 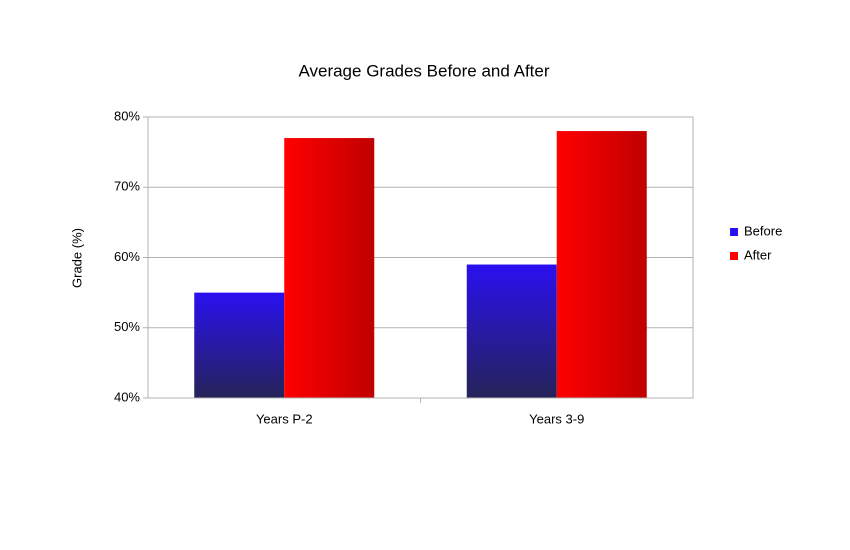 I want to click on x-tick-label: Years 3-9, so click(x=556, y=418).